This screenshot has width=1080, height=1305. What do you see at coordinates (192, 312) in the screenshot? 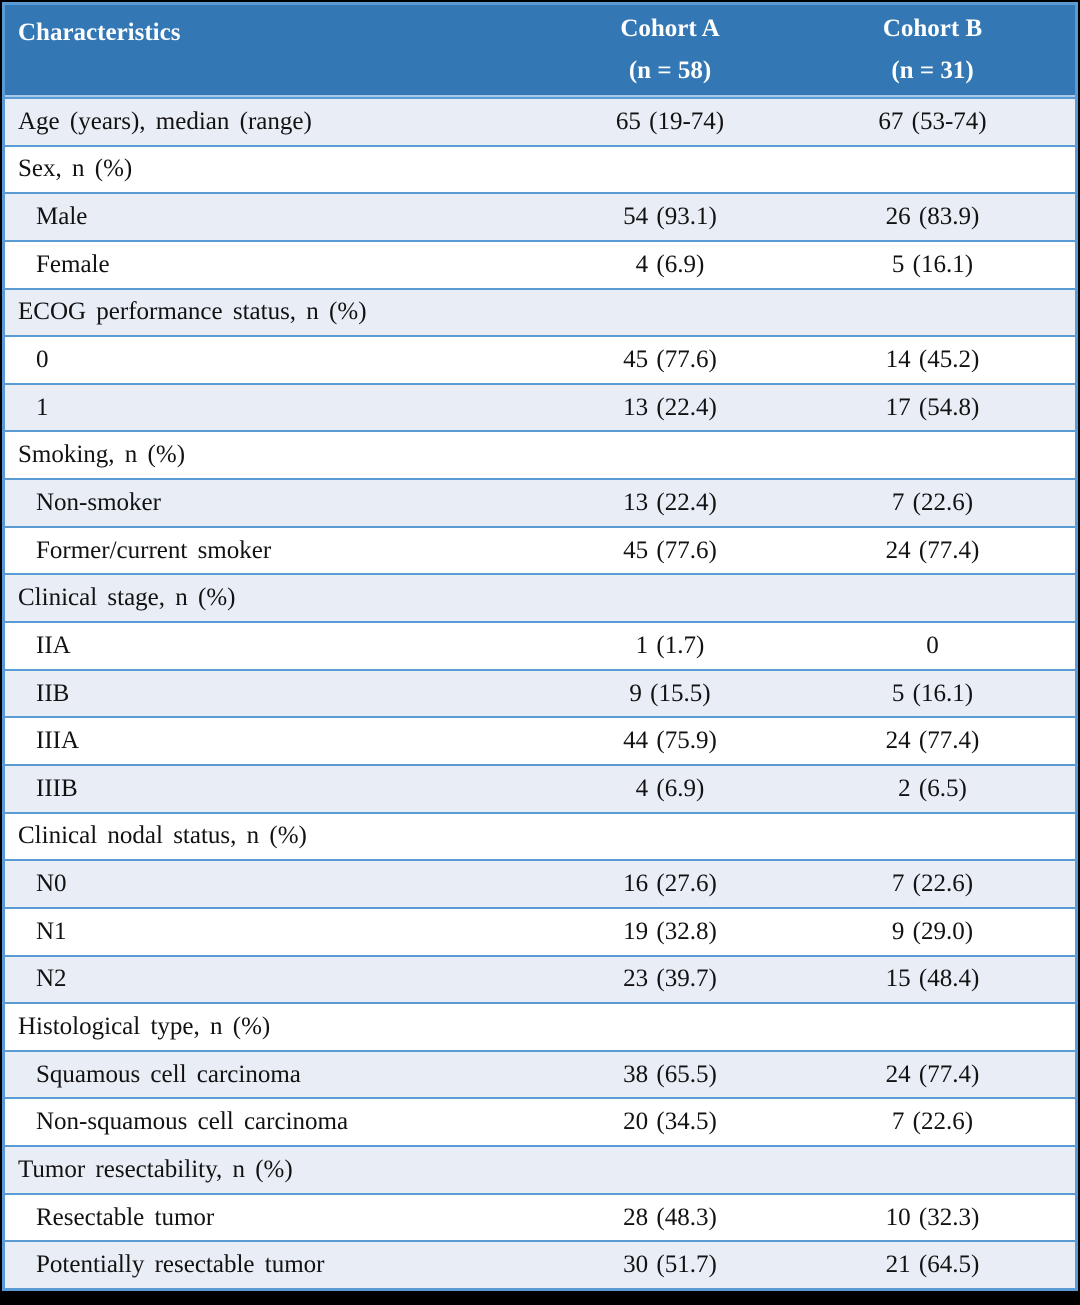
I see `row-label: ECOG performance status, n (%)` at bounding box center [192, 312].